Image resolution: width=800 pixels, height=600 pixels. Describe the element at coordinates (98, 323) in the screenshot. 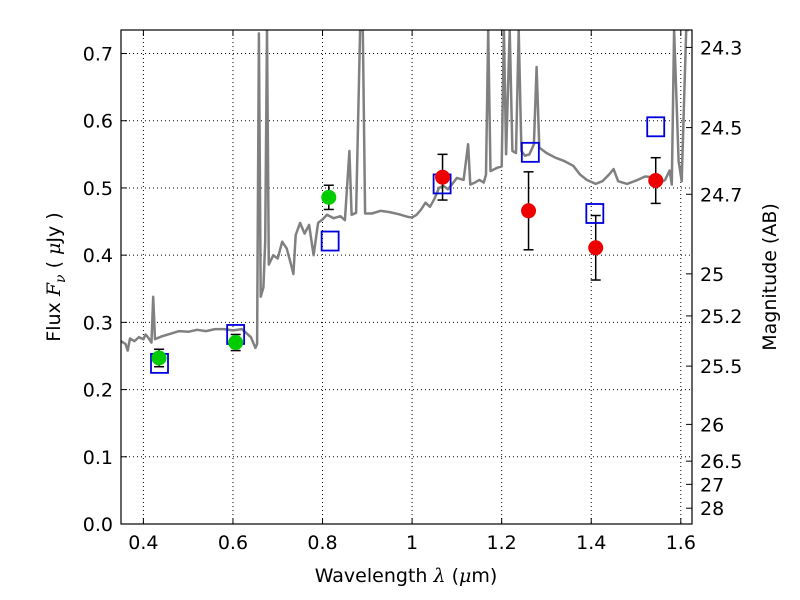

I see `y-tick-label: 0.3` at that location.